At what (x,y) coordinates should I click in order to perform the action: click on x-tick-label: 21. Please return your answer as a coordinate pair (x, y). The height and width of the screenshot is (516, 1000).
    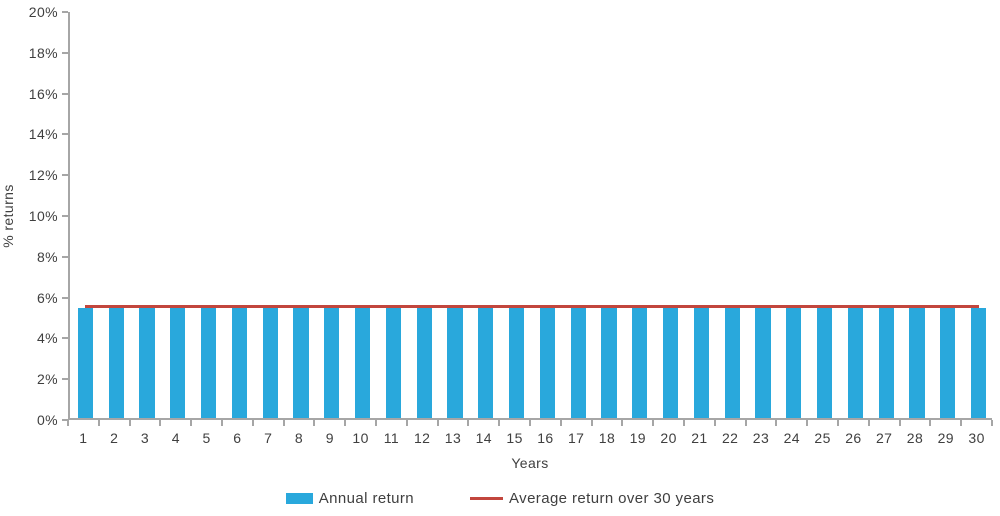
    Looking at the image, I should click on (699, 438).